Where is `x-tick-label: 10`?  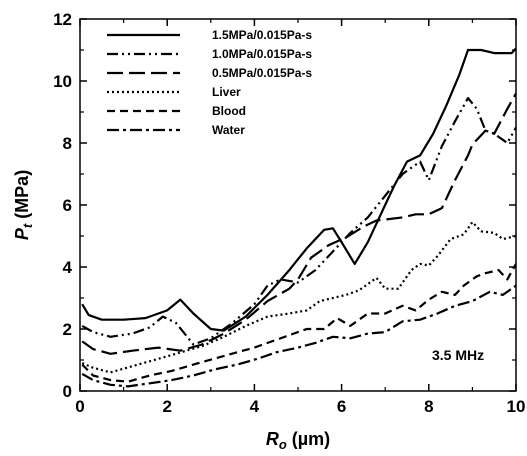 x-tick-label: 10 is located at coordinates (516, 406).